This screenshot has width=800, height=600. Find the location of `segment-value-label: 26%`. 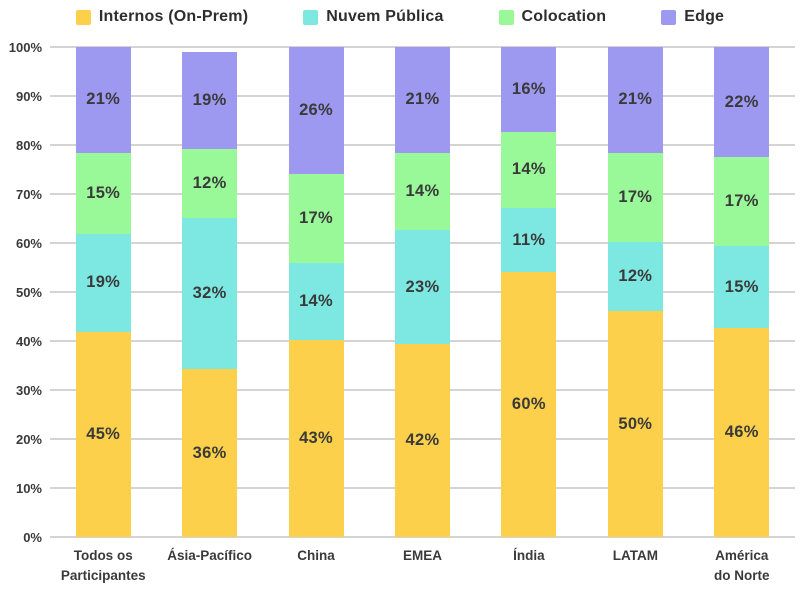

segment-value-label: 26% is located at coordinates (316, 109).